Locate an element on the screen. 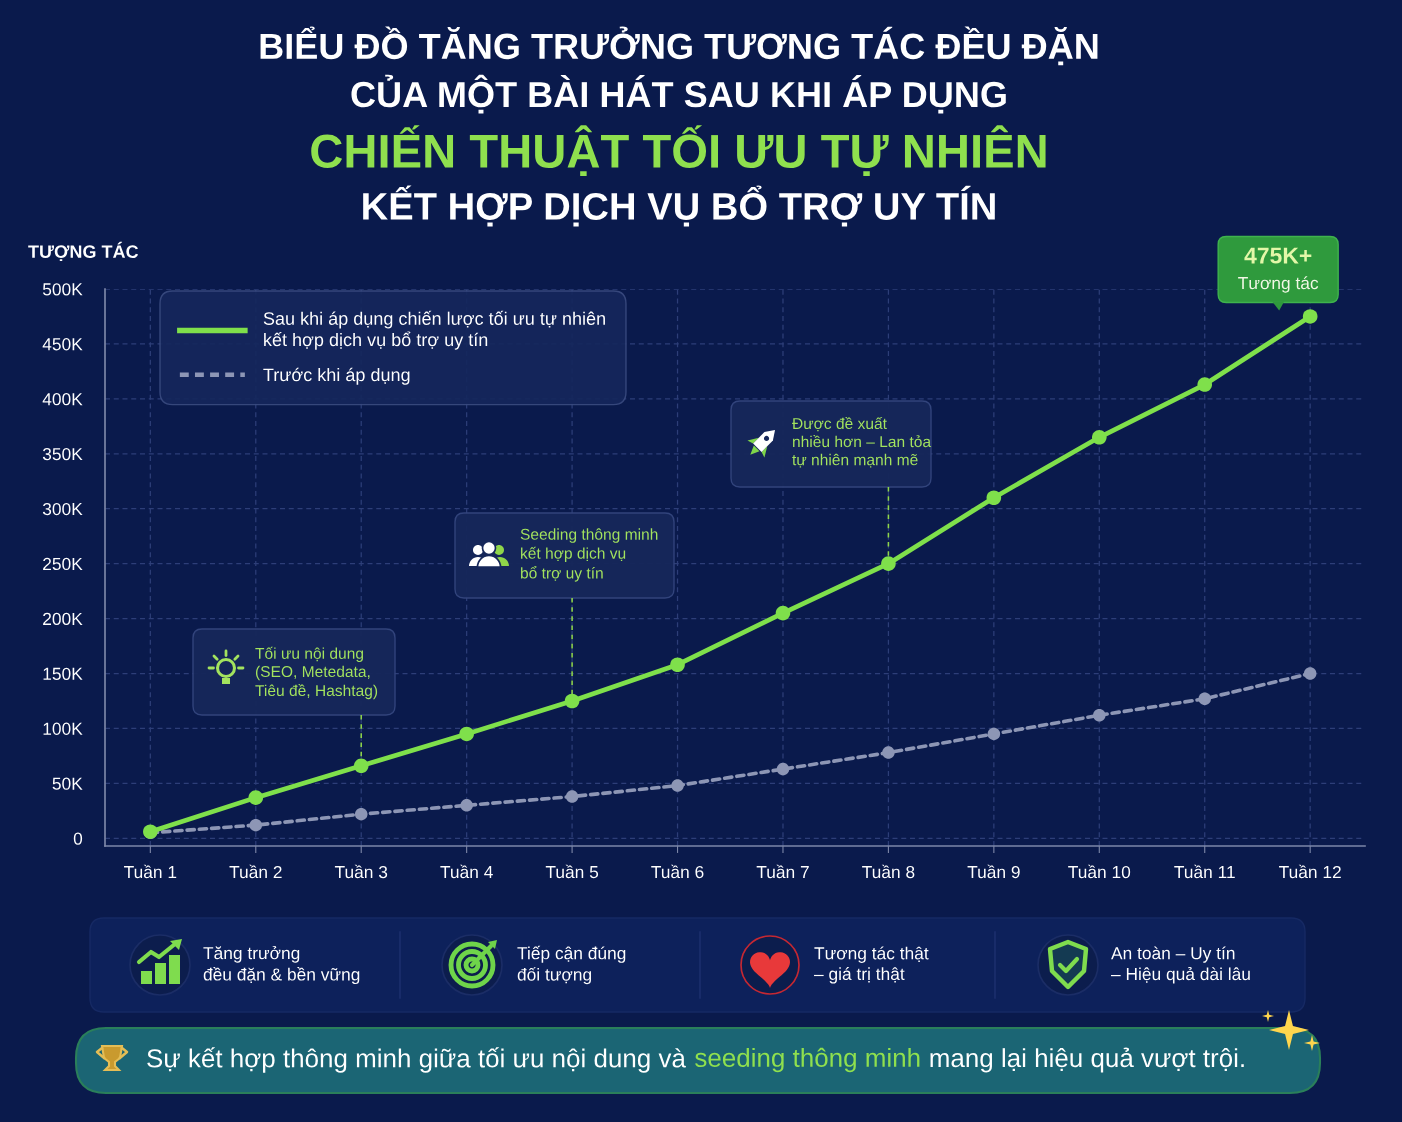 The image size is (1402, 1122). y-tick-label: 350K is located at coordinates (62, 454).